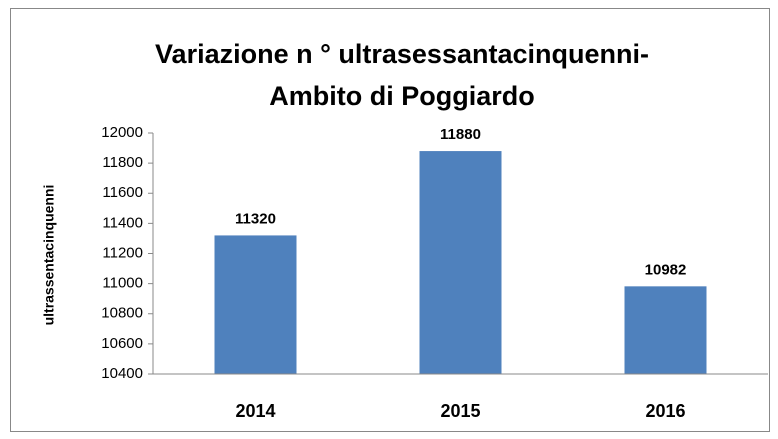  Describe the element at coordinates (460, 411) in the screenshot. I see `x-tick-label: 2015` at that location.